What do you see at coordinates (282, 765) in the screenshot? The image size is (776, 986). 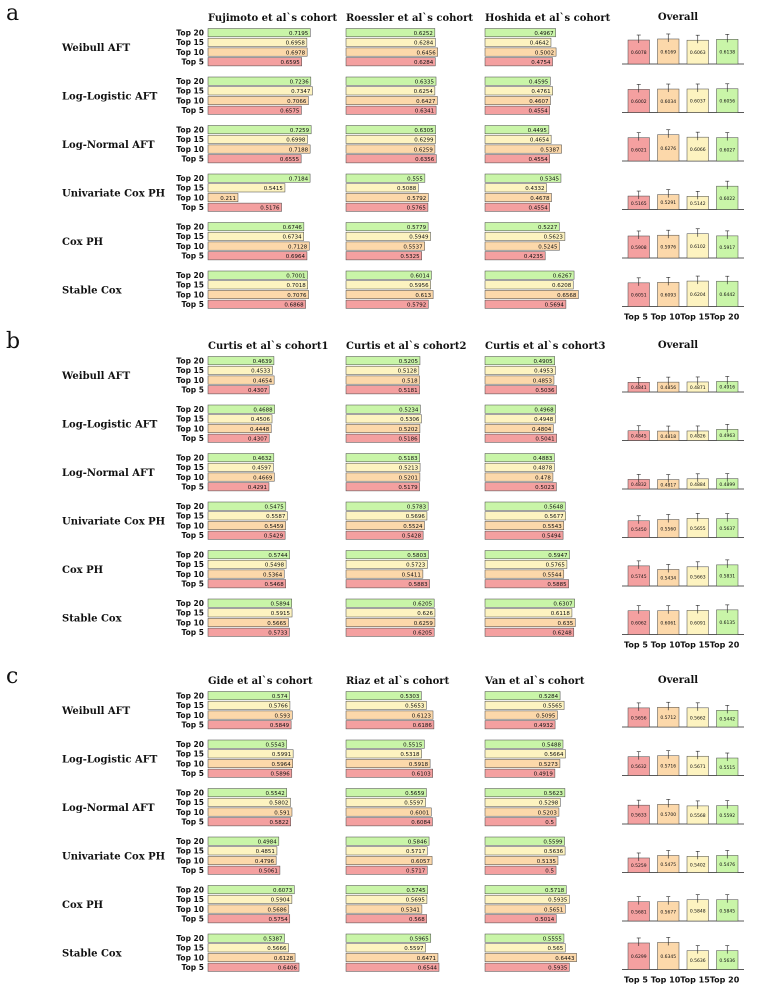 I see `bar-value-label: 0.5964` at bounding box center [282, 765].